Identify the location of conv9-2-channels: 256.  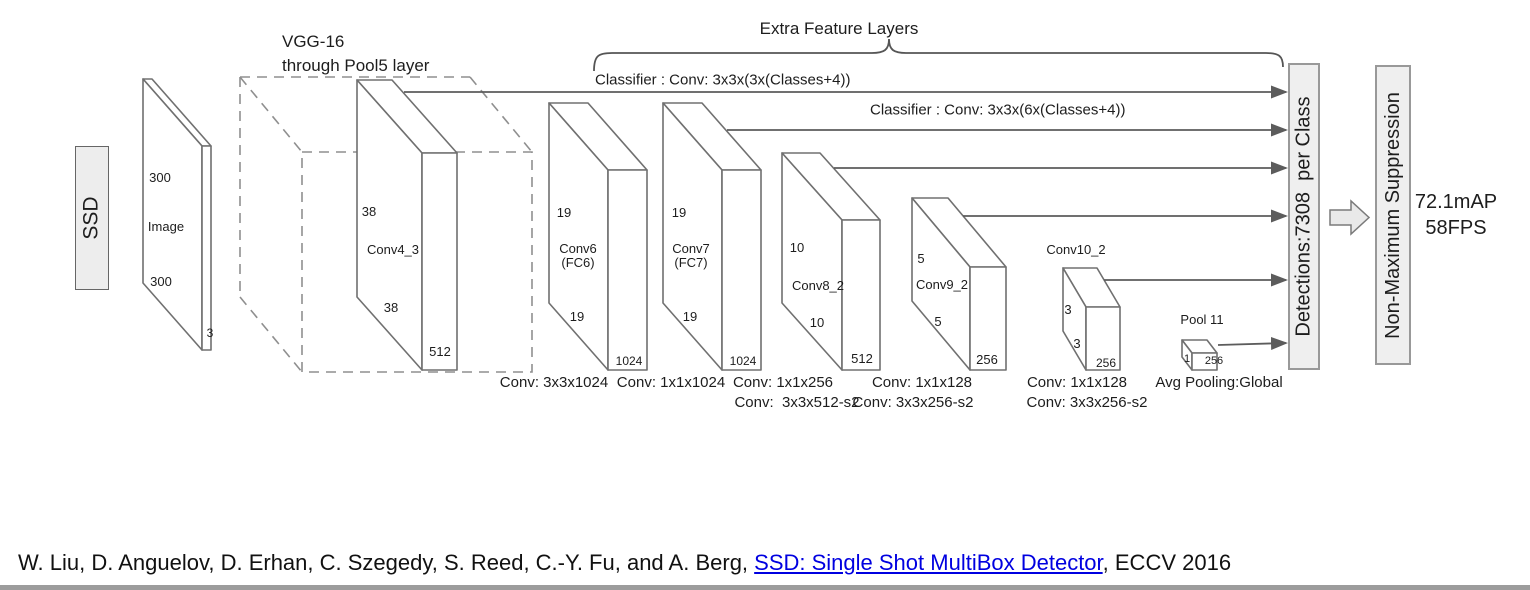
(987, 359).